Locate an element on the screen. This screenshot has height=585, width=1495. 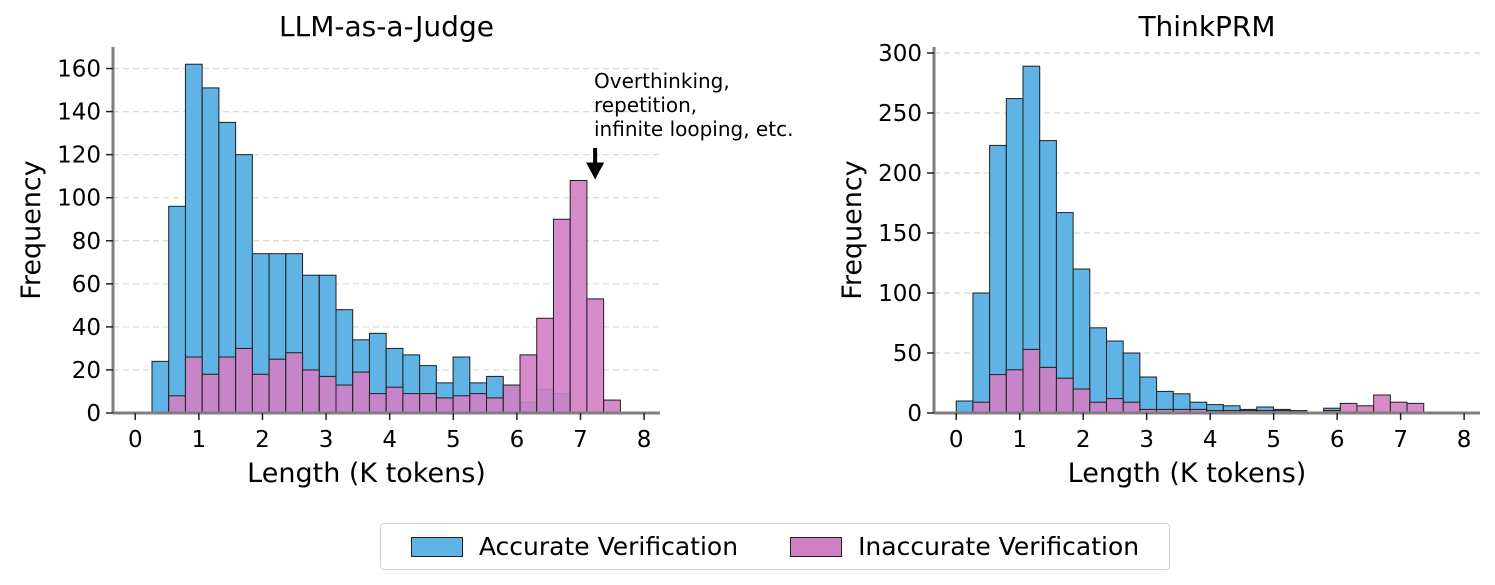
chart1-xtick-label: 8 is located at coordinates (644, 440).